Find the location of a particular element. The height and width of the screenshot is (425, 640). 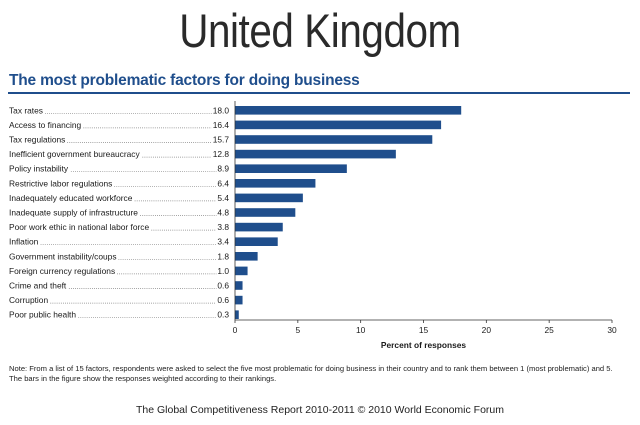

value-label: 8.9 is located at coordinates (223, 169).